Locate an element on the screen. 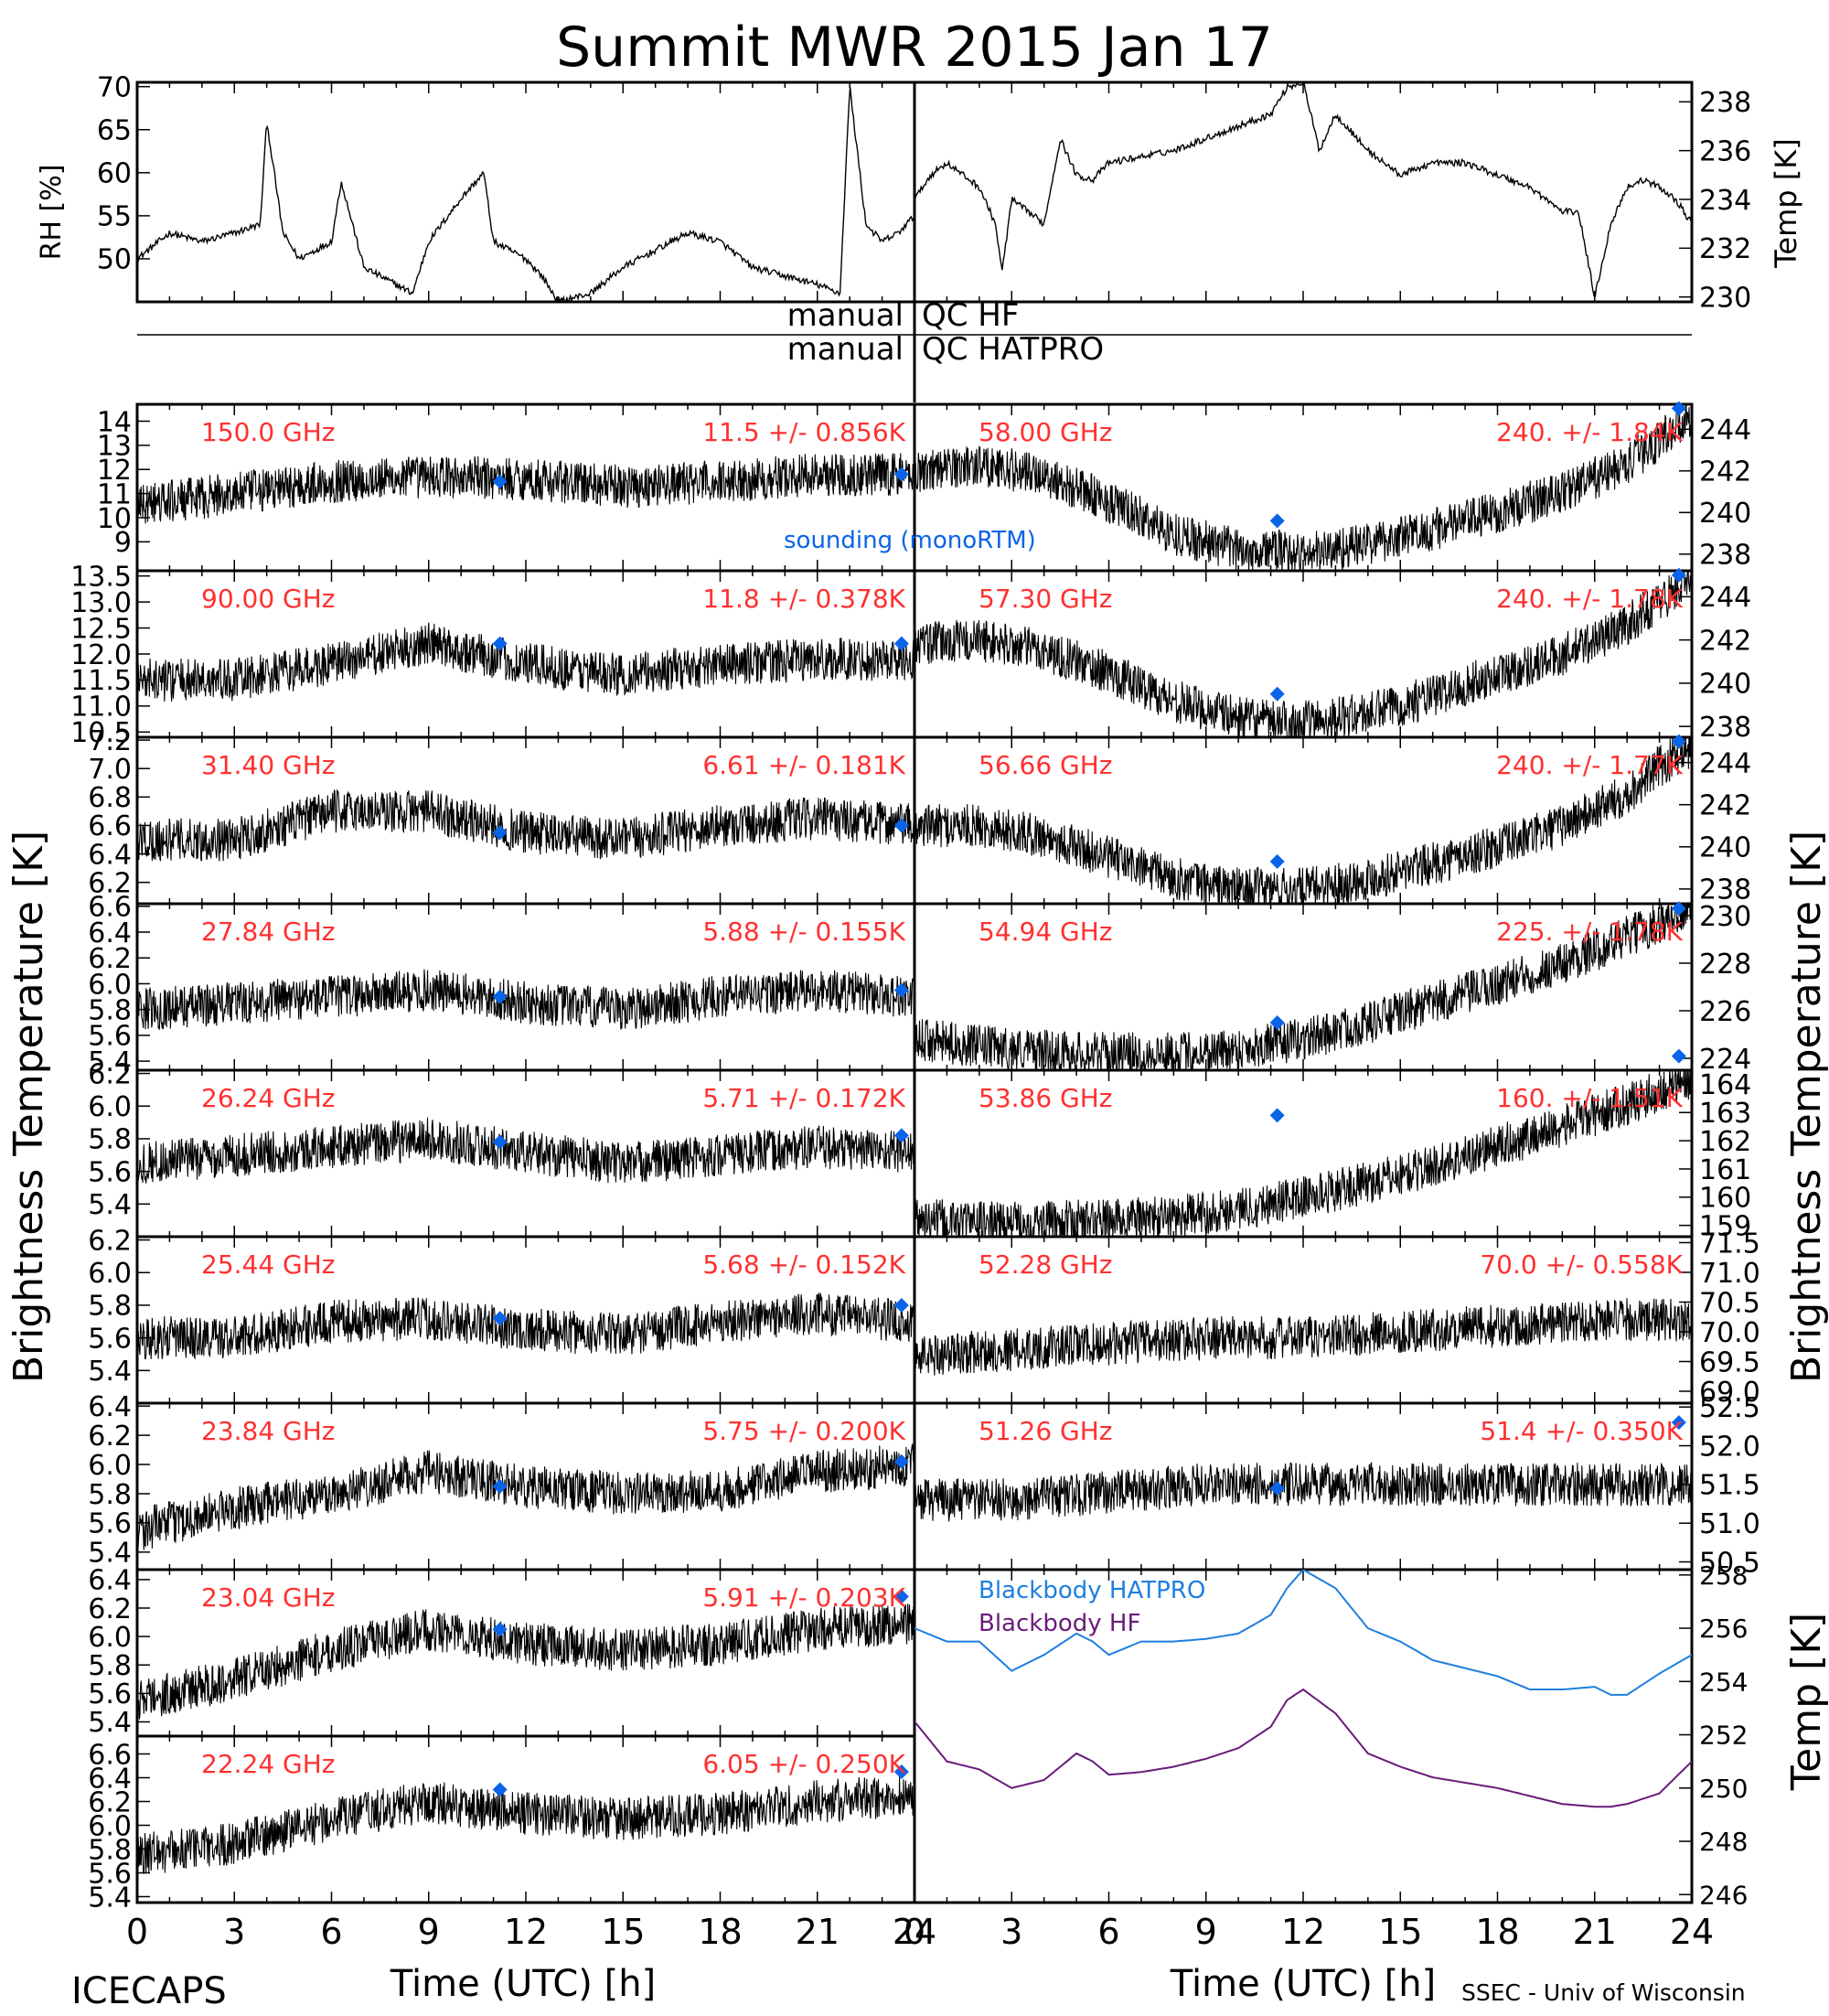 Image resolution: width=1829 pixels, height=2016 pixels. y-tick-label: 50 is located at coordinates (114, 260).